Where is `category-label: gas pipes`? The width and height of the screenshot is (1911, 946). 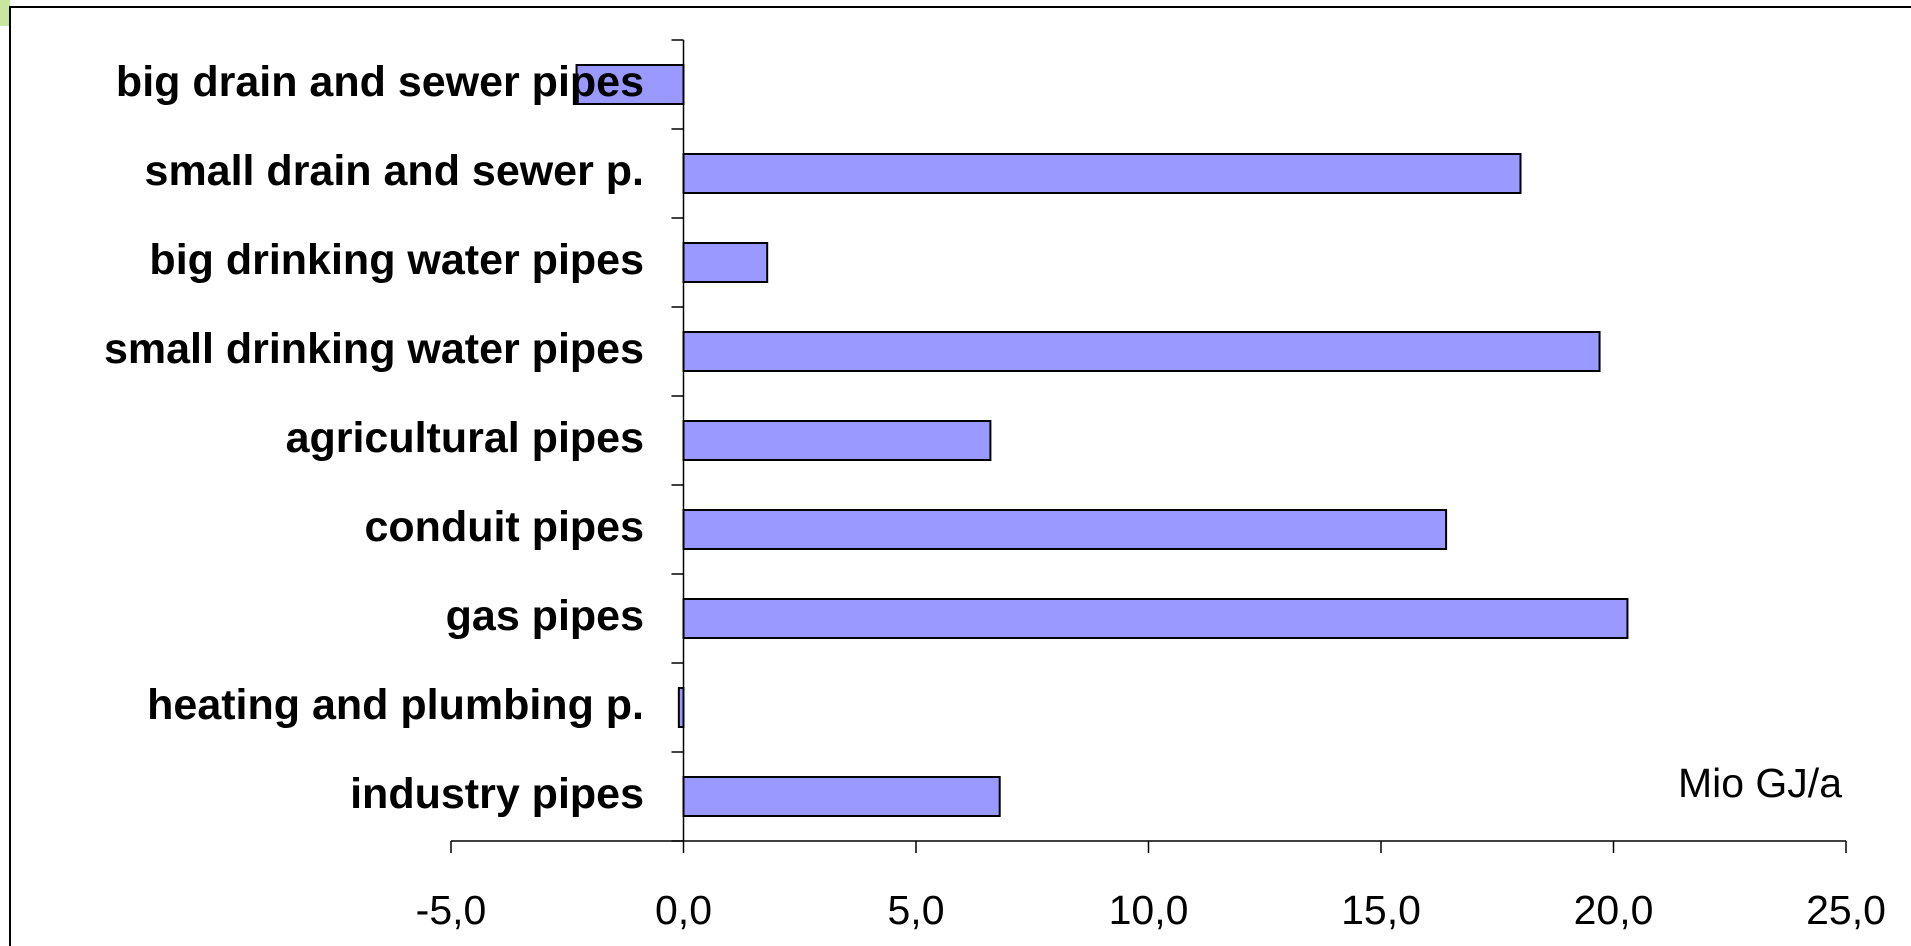 category-label: gas pipes is located at coordinates (545, 616).